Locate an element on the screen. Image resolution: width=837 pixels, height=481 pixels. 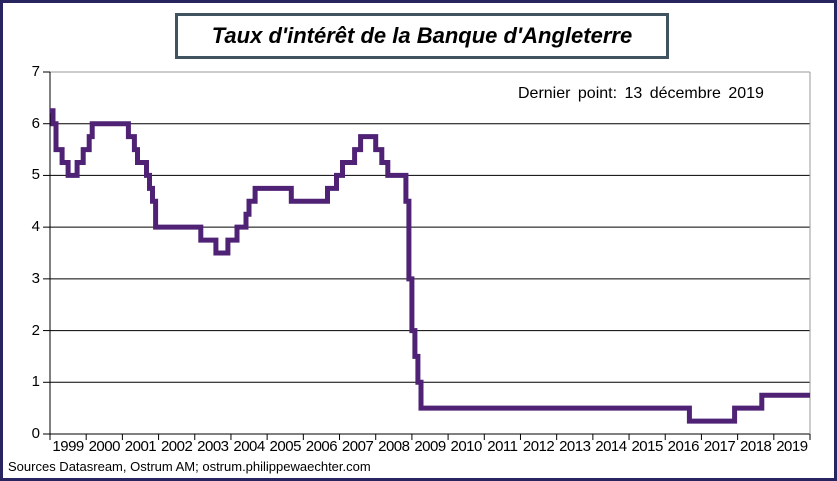
y-tick-label-5: 5 is located at coordinates (35, 175).